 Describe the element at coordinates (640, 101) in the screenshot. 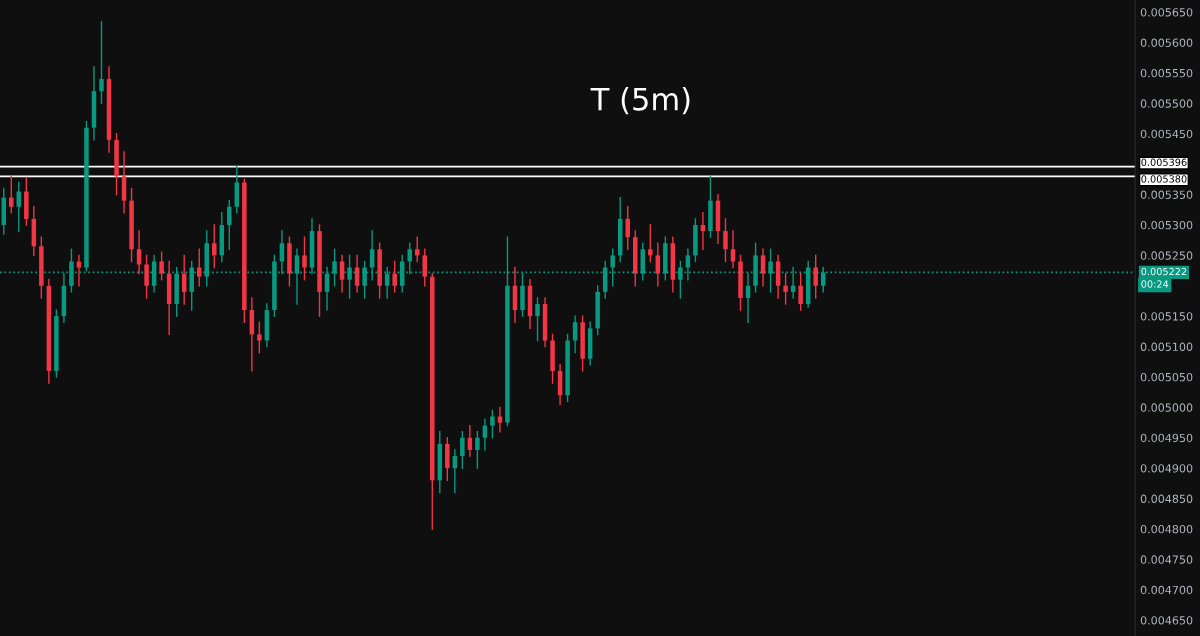

I see `text: T (5m)` at that location.